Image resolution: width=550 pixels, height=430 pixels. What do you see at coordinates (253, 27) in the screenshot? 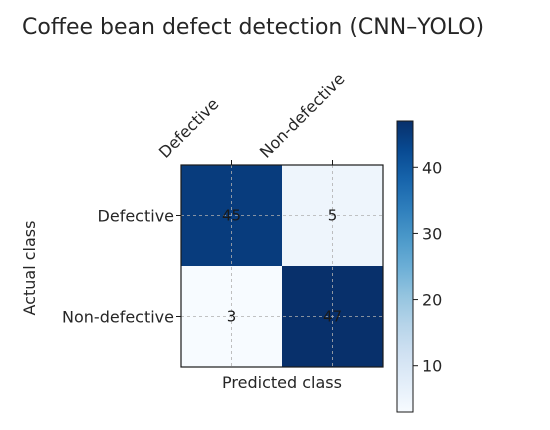
I see `chart-title: Coffee bean defect detection (CNN–YOLO)` at bounding box center [253, 27].